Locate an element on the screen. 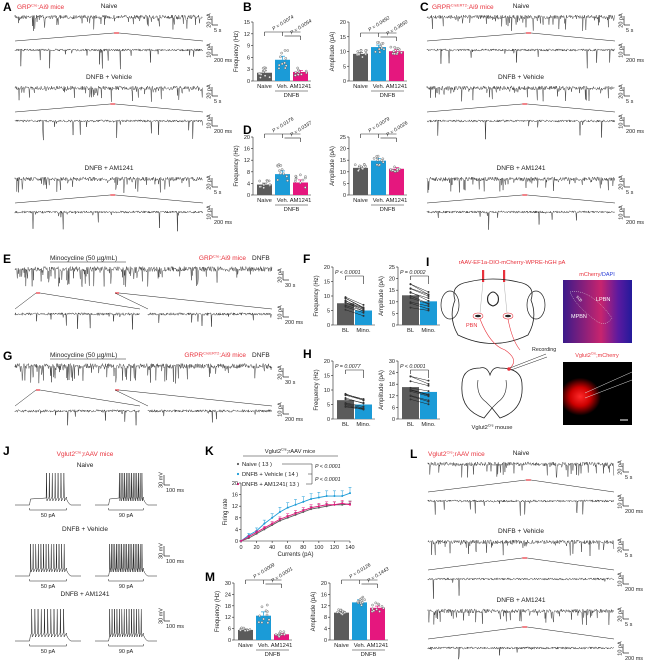 The width and height of the screenshot is (650, 661). y-tick-label: 12 is located at coordinates (247, 161).